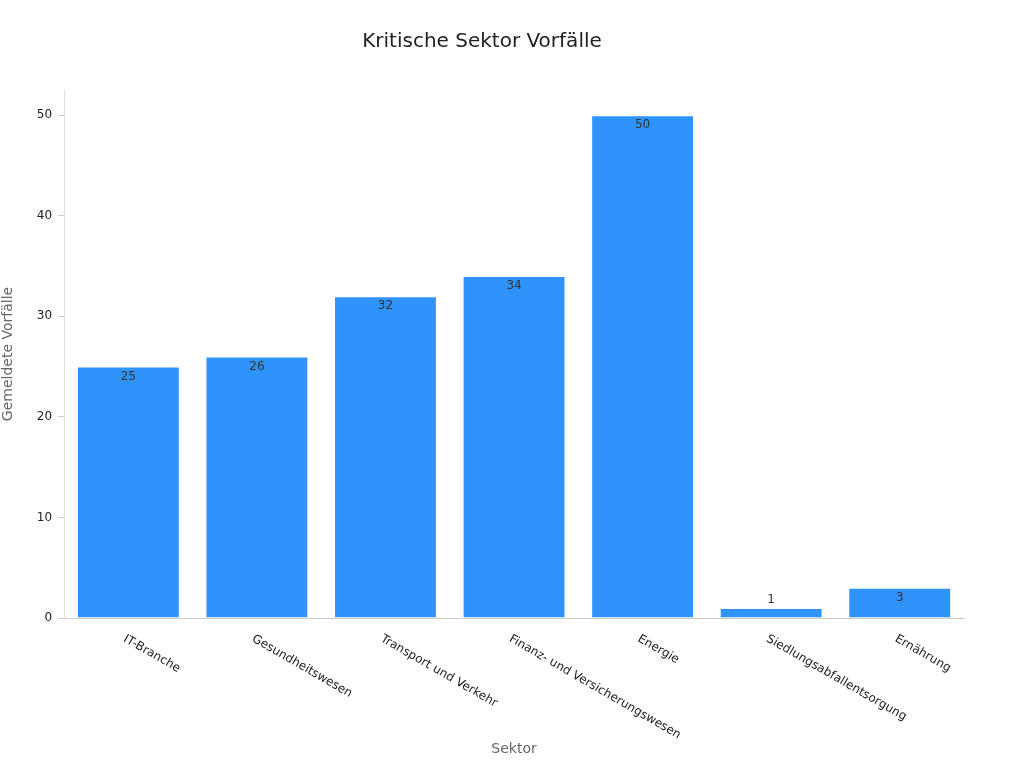 Image resolution: width=1024 pixels, height=768 pixels. I want to click on data-label: 25, so click(128, 375).